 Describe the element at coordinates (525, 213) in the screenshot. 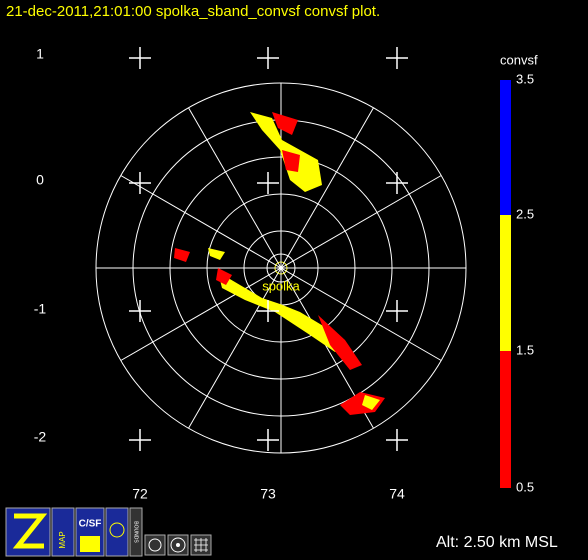

I see `colorbar-label: 2.5` at that location.